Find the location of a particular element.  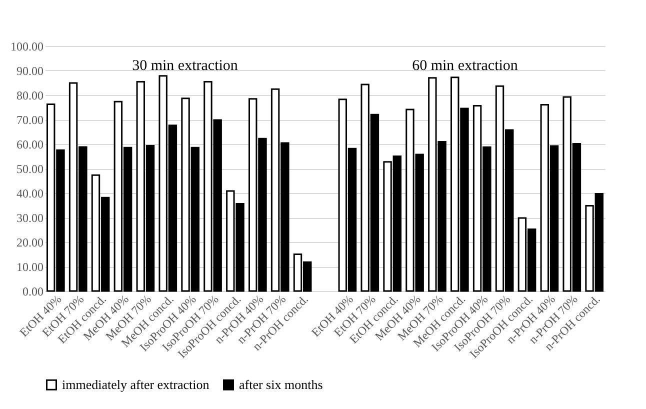

y-tick-label: 100.00 is located at coordinates (27, 47).